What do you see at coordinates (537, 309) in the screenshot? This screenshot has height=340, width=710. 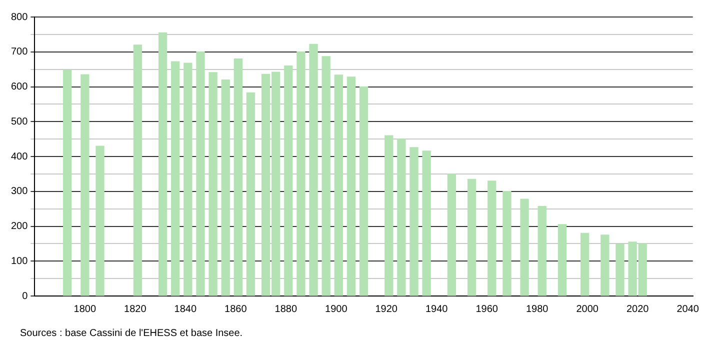 I see `x-tick-label: 1980` at bounding box center [537, 309].